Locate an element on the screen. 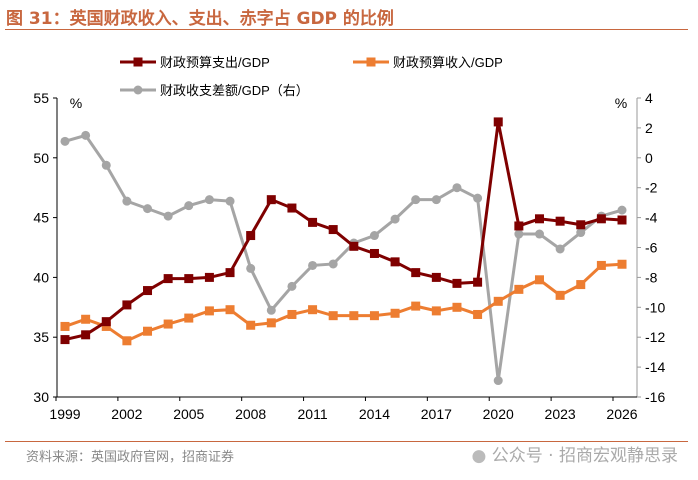 The height and width of the screenshot is (480, 698). x-tick-label: 1999 is located at coordinates (64, 414).